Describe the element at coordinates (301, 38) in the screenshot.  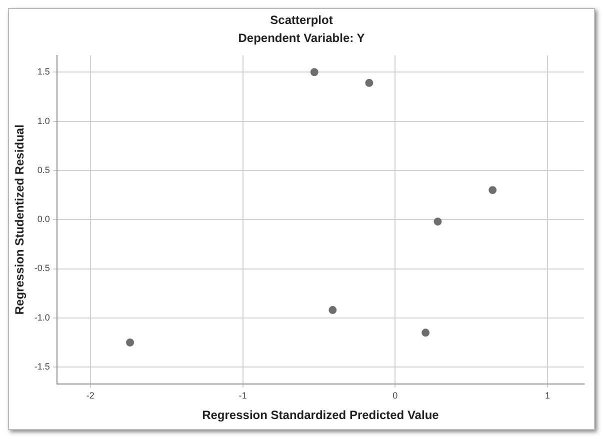
I see `chart-subtitle: Dependent Variable: Y` at that location.